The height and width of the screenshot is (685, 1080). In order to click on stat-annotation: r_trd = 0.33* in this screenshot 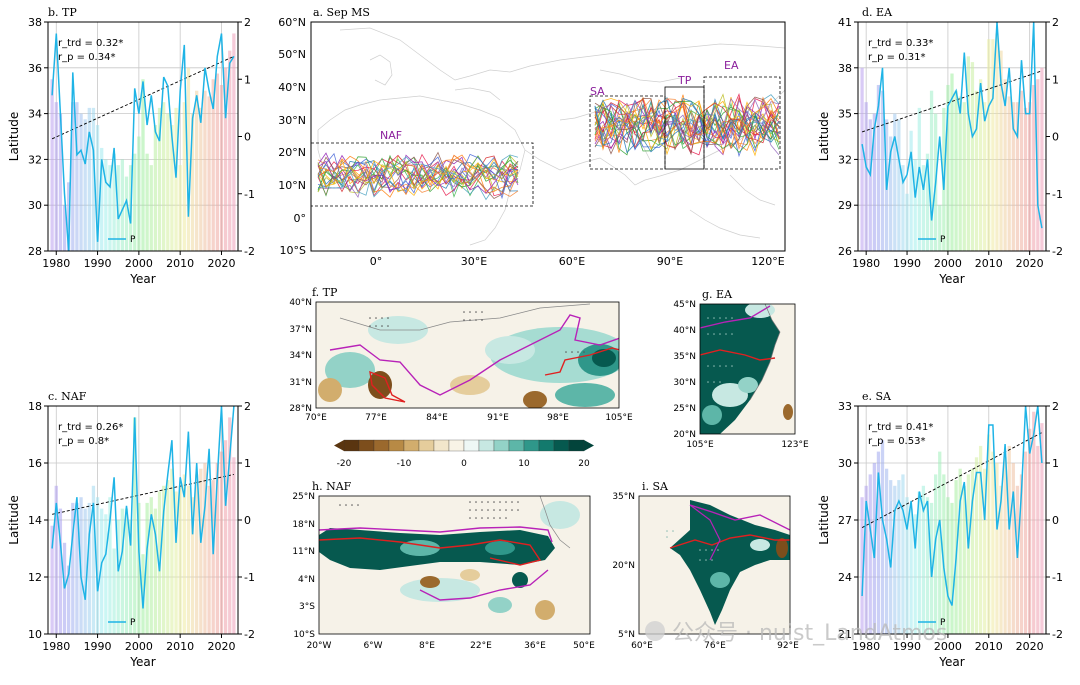, I will do `click(900, 43)`.